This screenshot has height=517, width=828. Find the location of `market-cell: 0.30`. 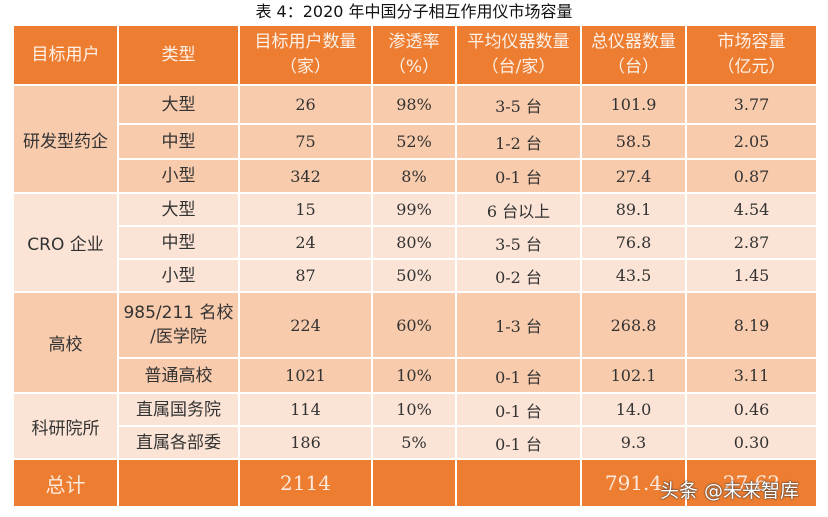

market-cell: 0.30 is located at coordinates (751, 442).